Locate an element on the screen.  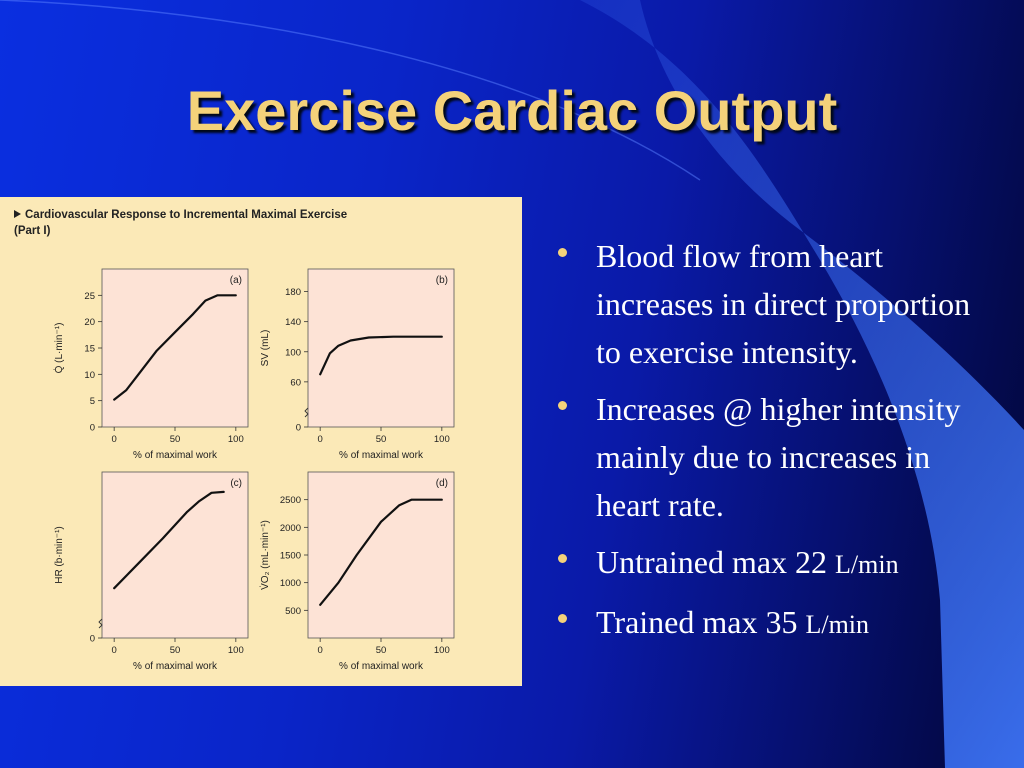
bullet-text: Untrained max 22 is located at coordinates (716, 562).